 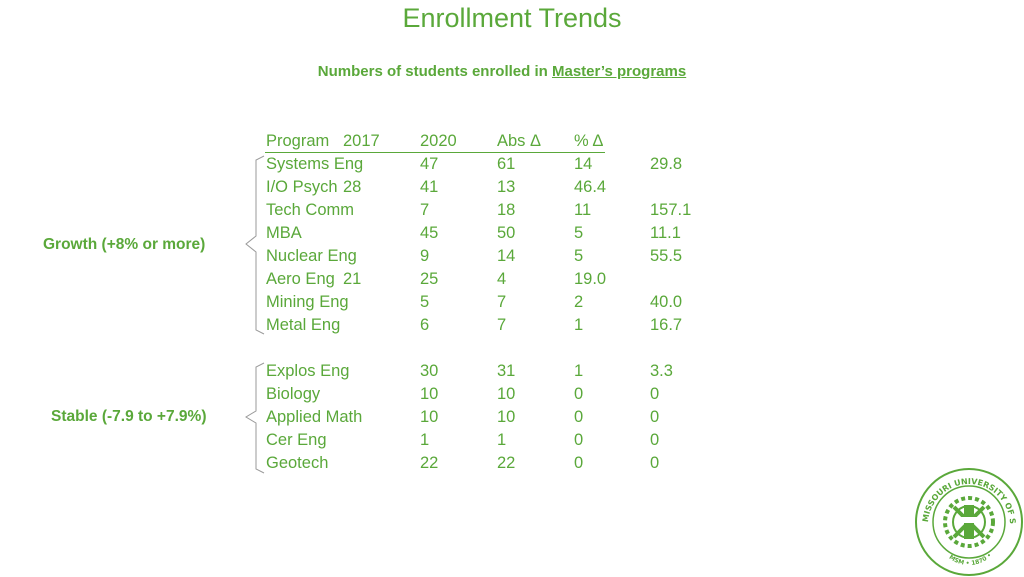 What do you see at coordinates (506, 463) in the screenshot?
I see `value-2020: 22` at bounding box center [506, 463].